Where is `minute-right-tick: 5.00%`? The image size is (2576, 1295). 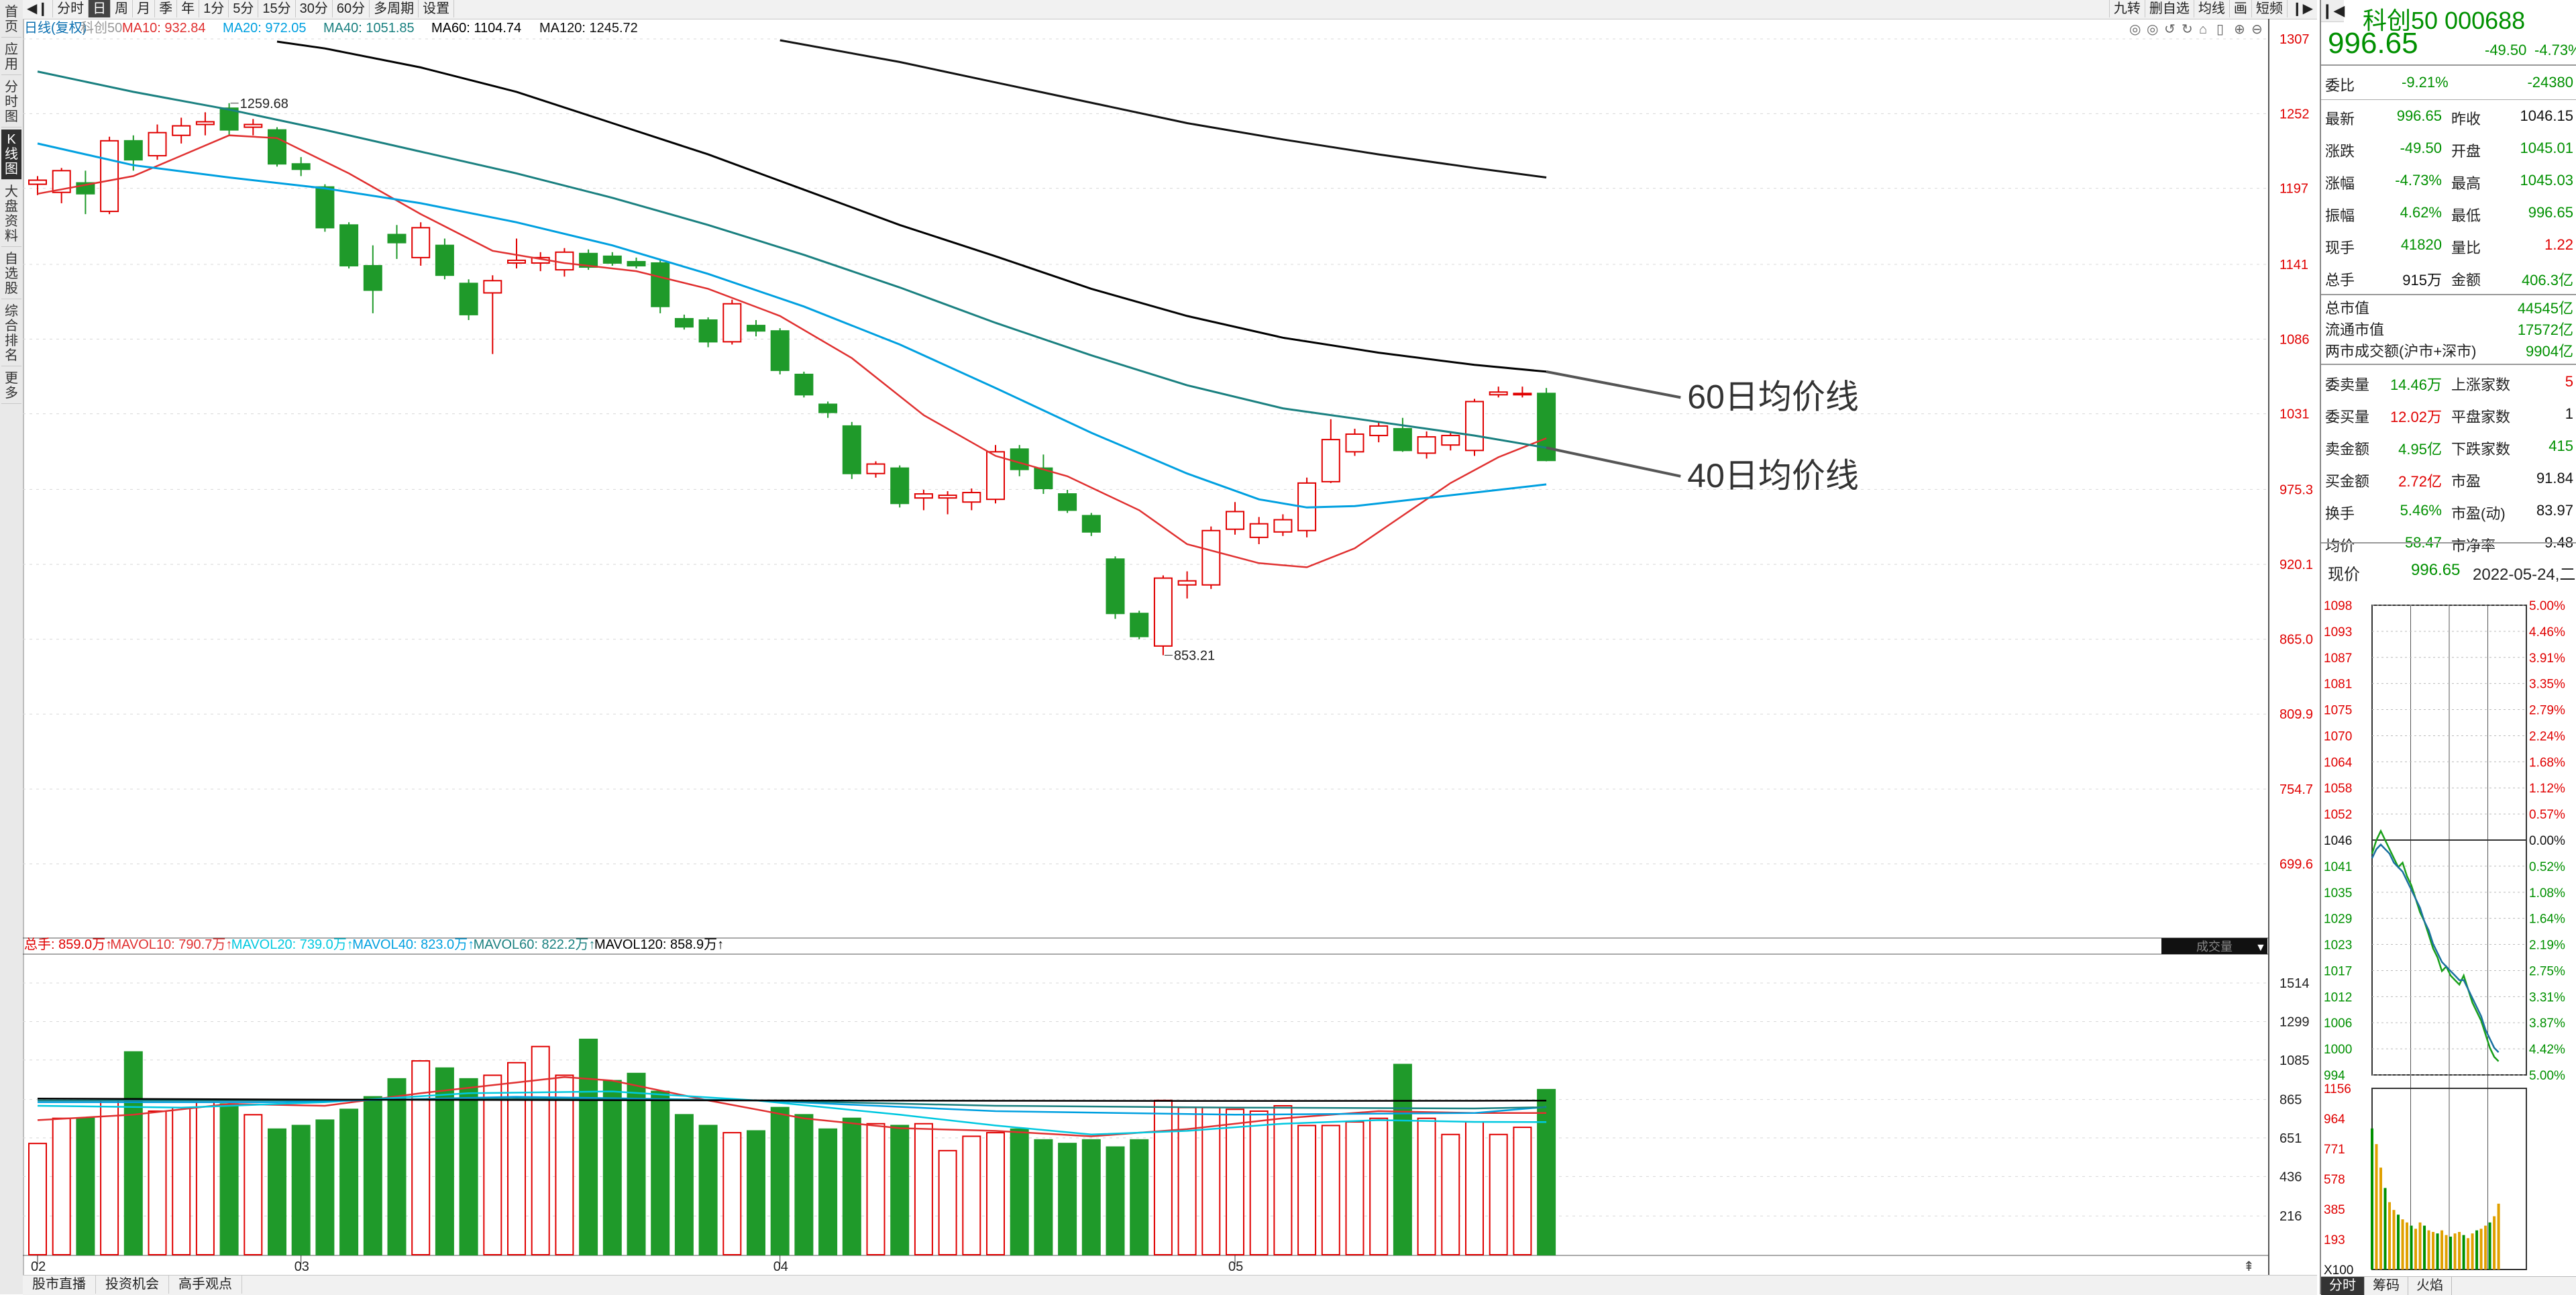
minute-right-tick: 5.00% is located at coordinates (2547, 606).